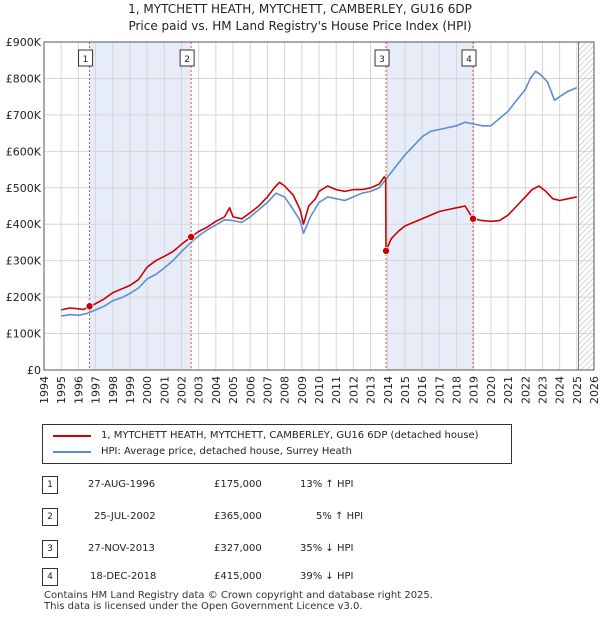  Describe the element at coordinates (123, 576) in the screenshot. I see `transaction-date: 18-DEC-2018` at that location.